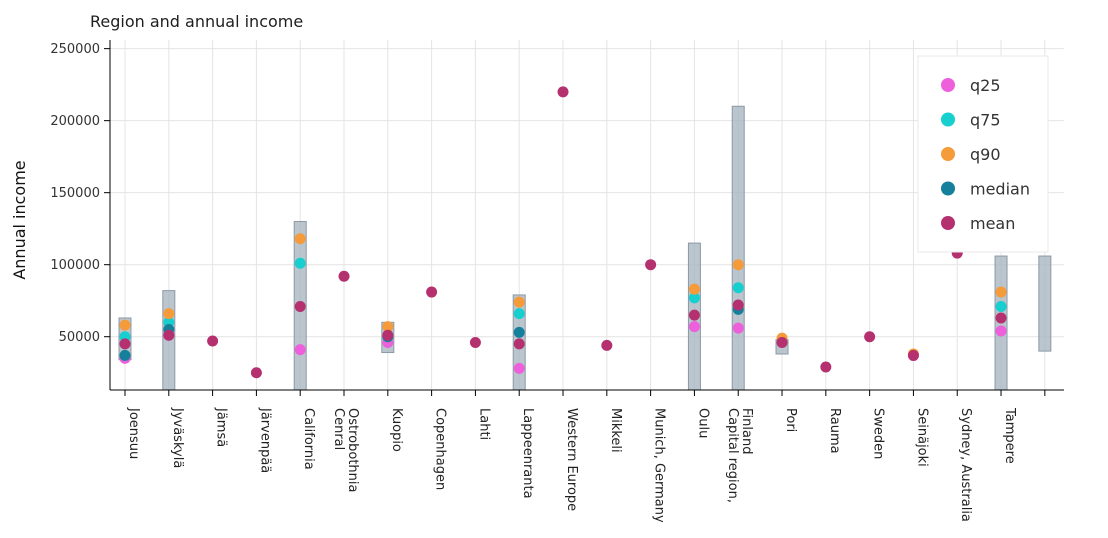 The image size is (1108, 538). I want to click on x-tick-label: Oulu, so click(702, 423).